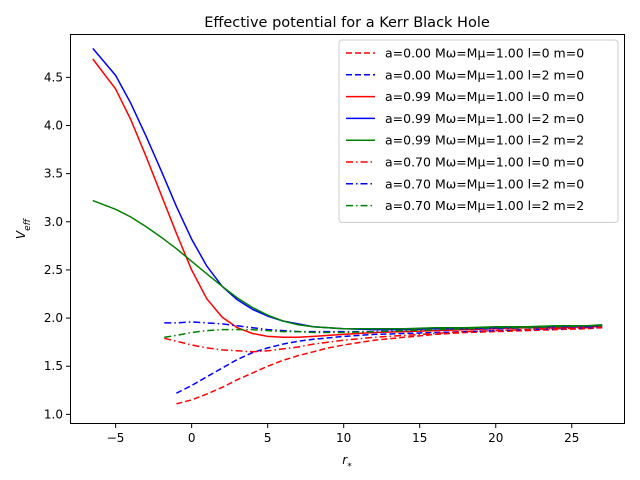 This screenshot has height=480, width=640. Describe the element at coordinates (484, 53) in the screenshot. I see `legend-label: a=0.00 Mω=Mμ=1.00 l=0 m=0` at that location.